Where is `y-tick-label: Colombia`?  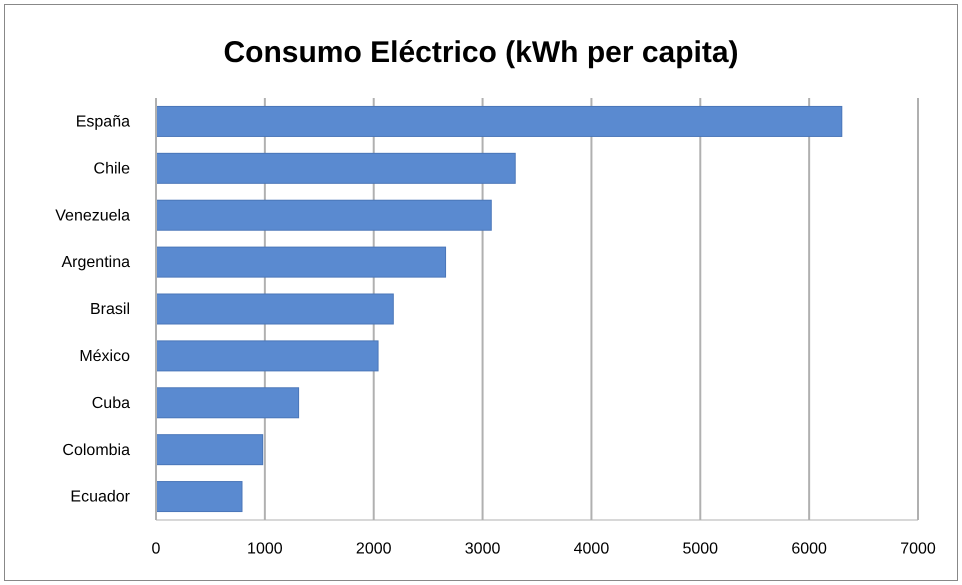 y-tick-label: Colombia is located at coordinates (96, 450).